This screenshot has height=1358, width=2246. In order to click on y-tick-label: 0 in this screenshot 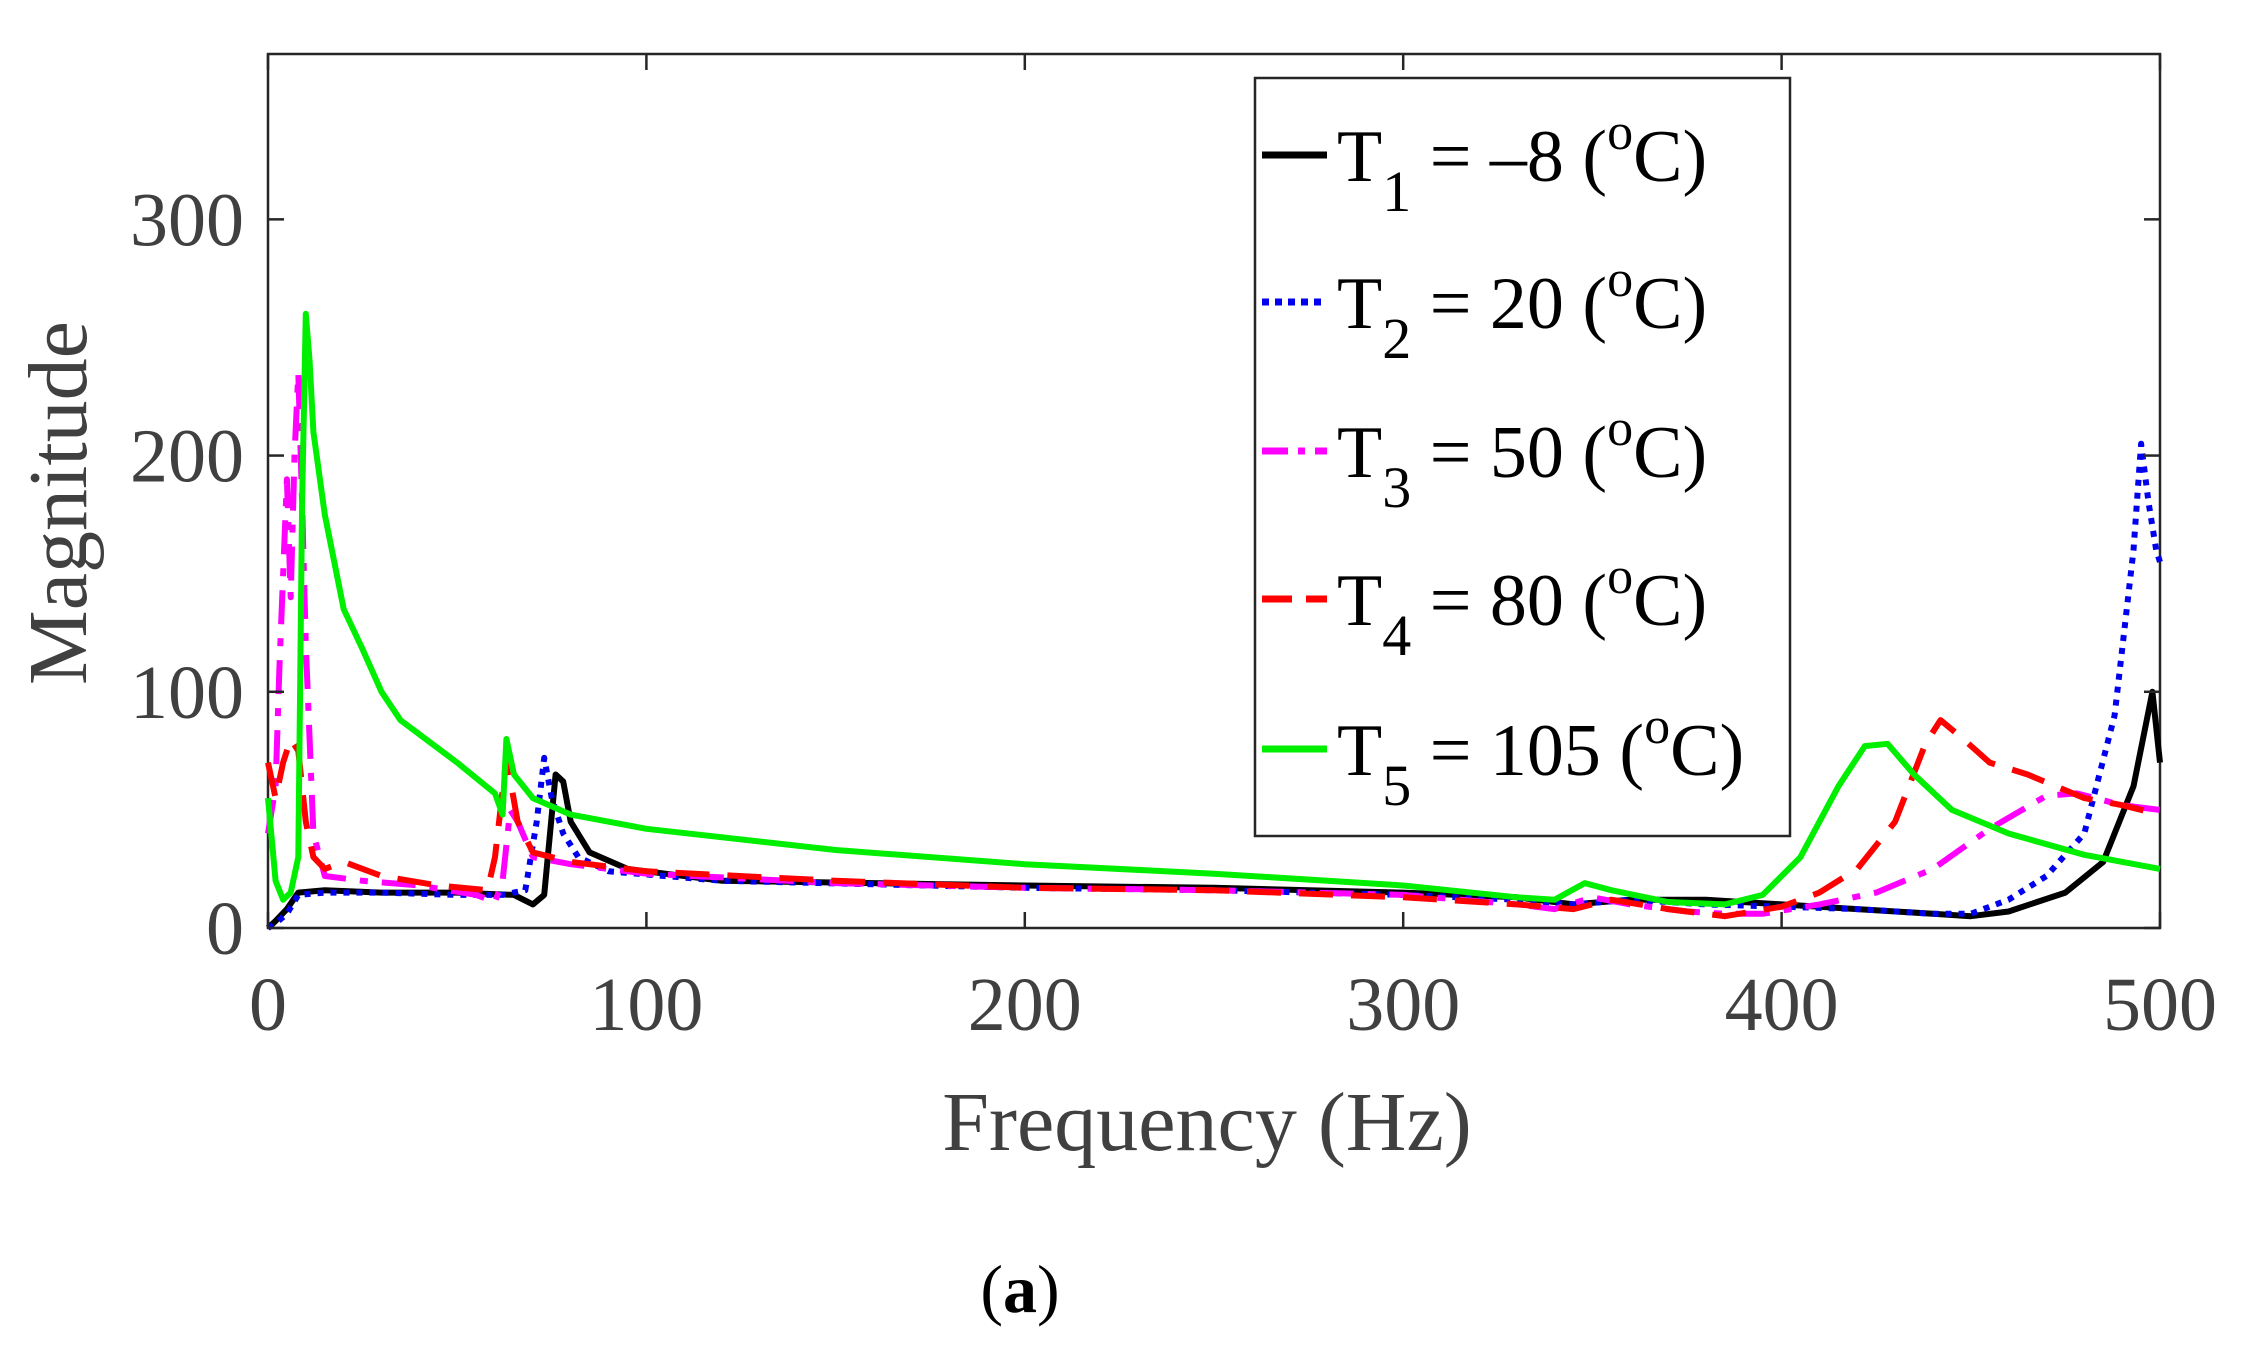, I will do `click(225, 929)`.